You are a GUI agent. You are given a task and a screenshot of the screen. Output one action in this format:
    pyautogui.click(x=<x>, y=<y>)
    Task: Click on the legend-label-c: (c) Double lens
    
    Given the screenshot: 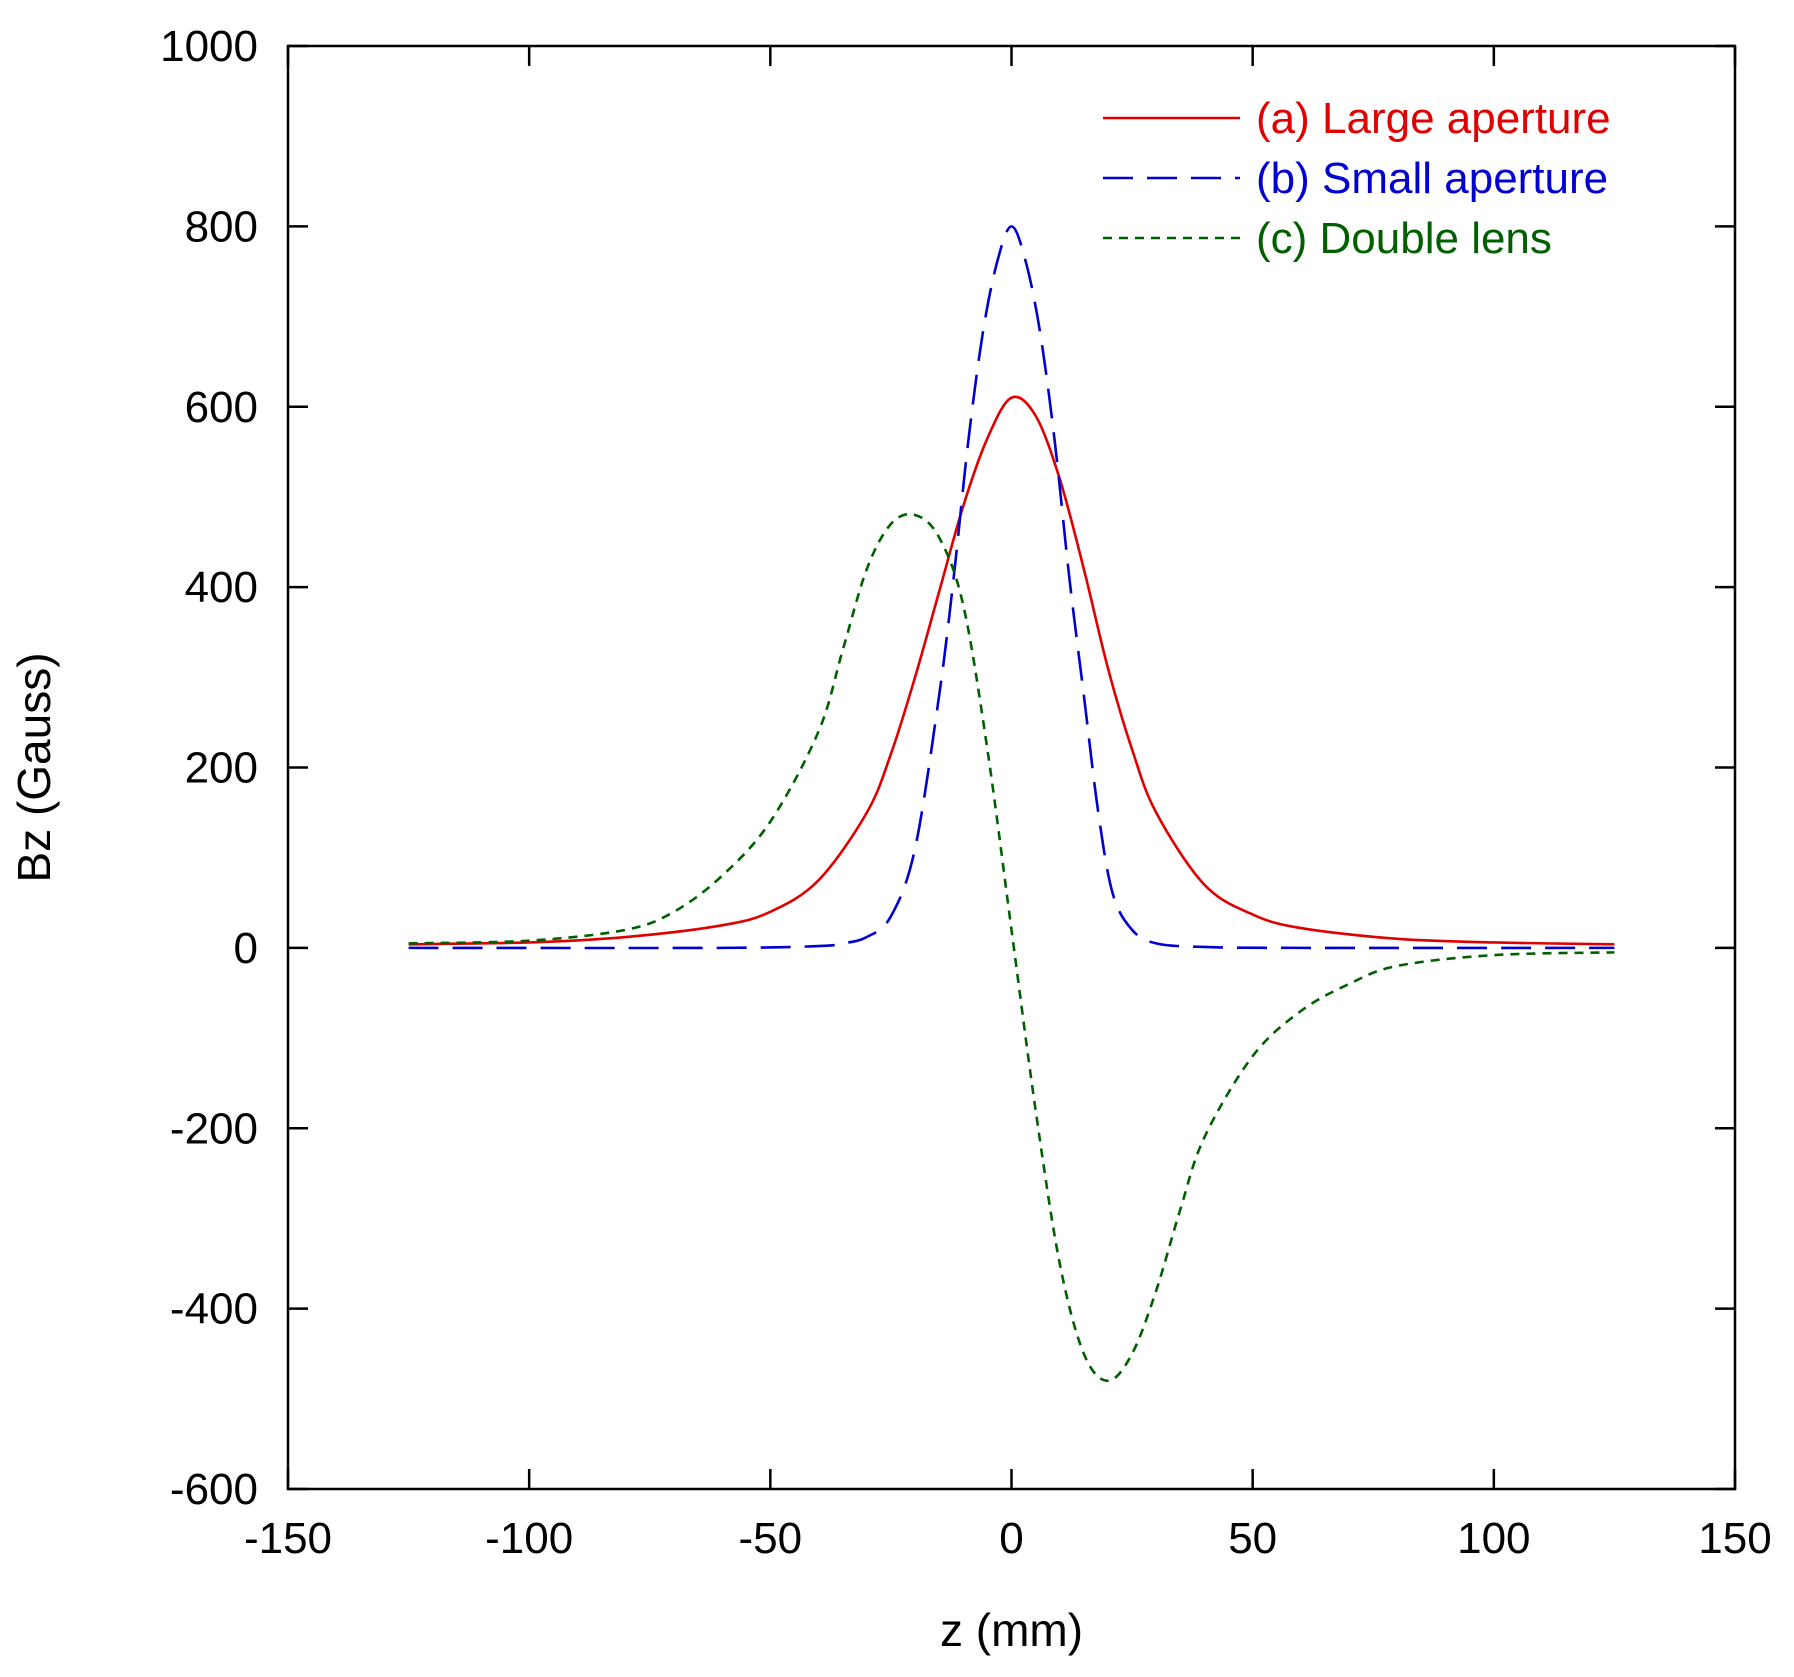 What is the action you would take?
    pyautogui.click(x=1404, y=238)
    